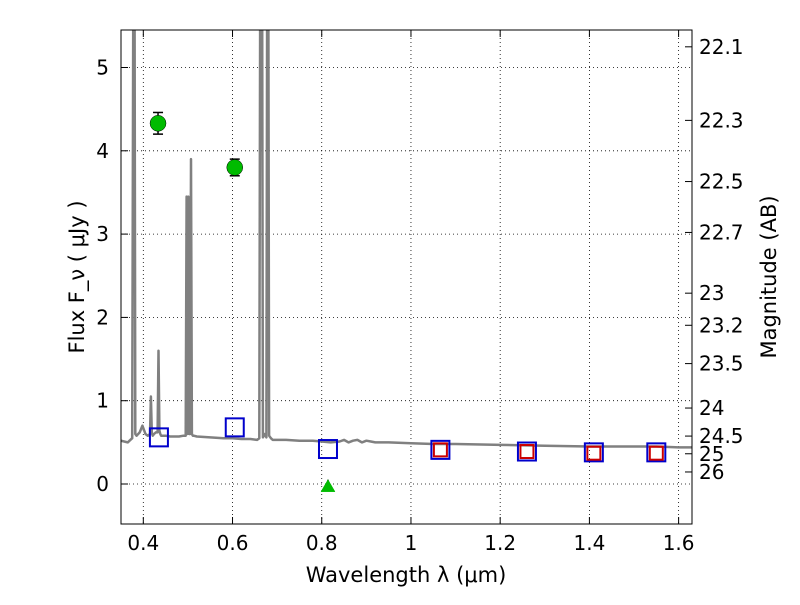  I want to click on y-axis-label: Flux F_ν ( μJy ), so click(77, 276).